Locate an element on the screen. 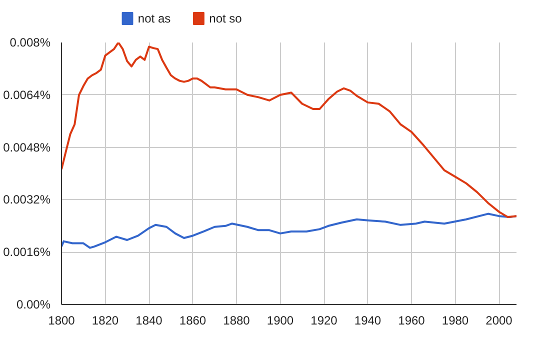 The width and height of the screenshot is (540, 340). x-tick-label: 1840 is located at coordinates (149, 321).